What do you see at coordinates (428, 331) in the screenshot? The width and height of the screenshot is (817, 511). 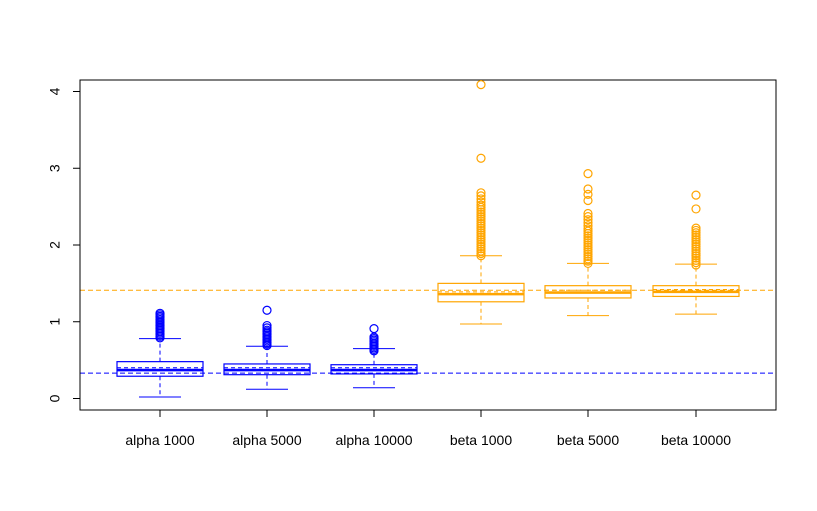 I see `reference-lines` at bounding box center [428, 331].